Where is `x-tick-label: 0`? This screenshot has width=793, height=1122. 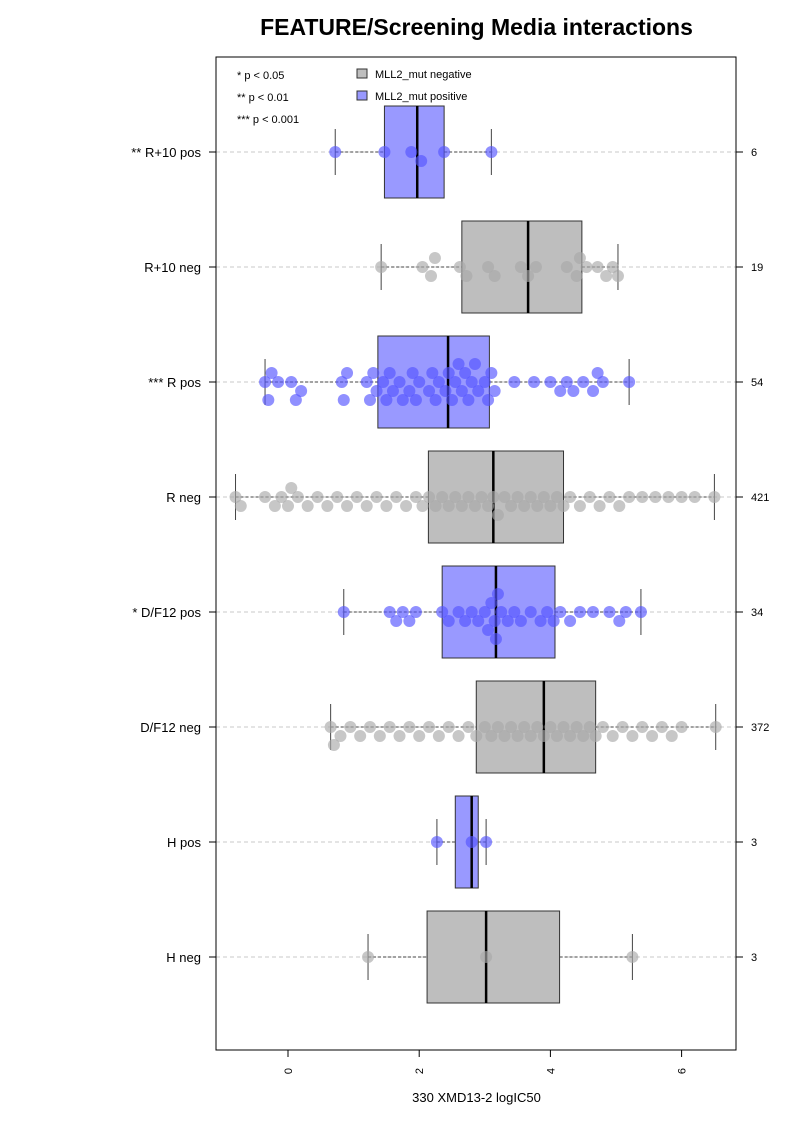 x-tick-label: 0 is located at coordinates (289, 1071).